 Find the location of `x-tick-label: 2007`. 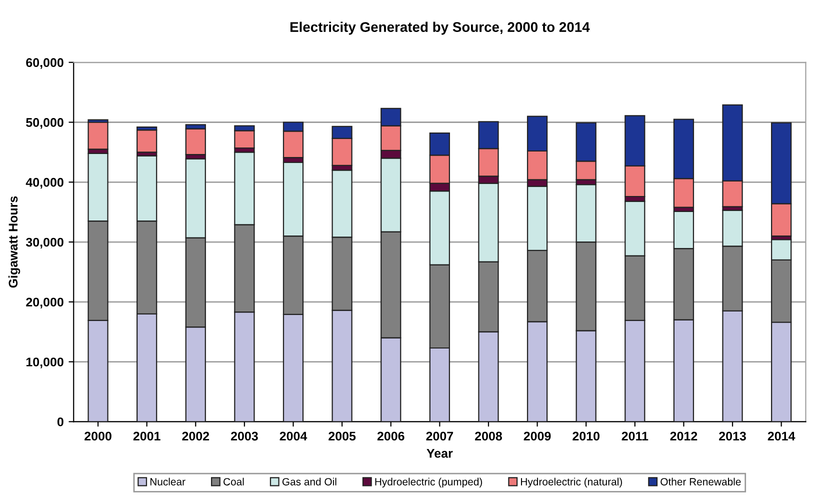

x-tick-label: 2007 is located at coordinates (440, 436).